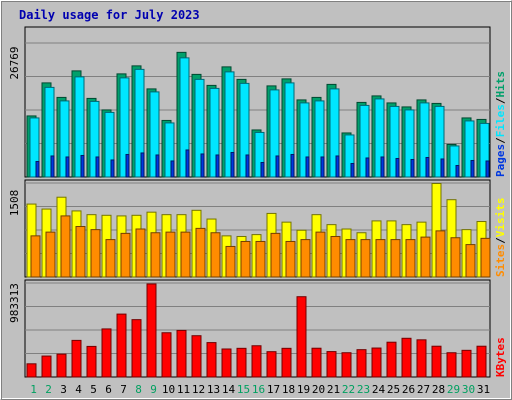 The image size is (512, 400). What do you see at coordinates (14, 303) in the screenshot?
I see `ymax-label-kbytes: 983313` at bounding box center [14, 303].